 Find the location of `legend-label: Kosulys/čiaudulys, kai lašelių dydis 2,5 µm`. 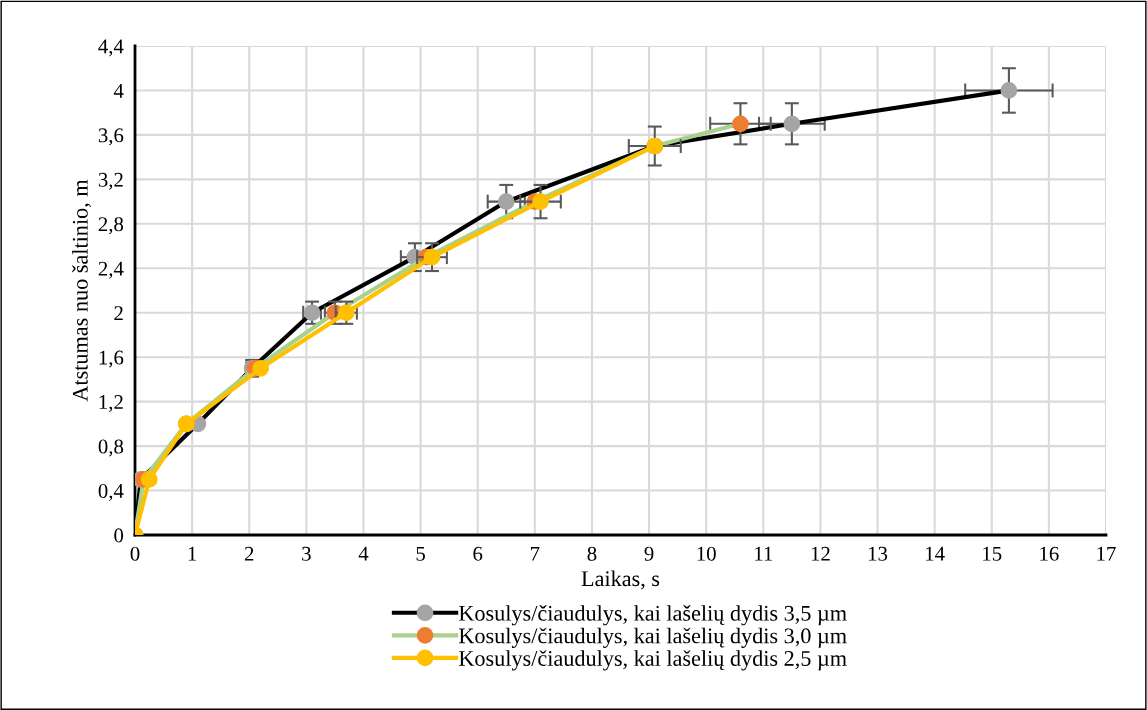

legend-label: Kosulys/čiaudulys, kai lašelių dydis 2,5 µm is located at coordinates (653, 660).